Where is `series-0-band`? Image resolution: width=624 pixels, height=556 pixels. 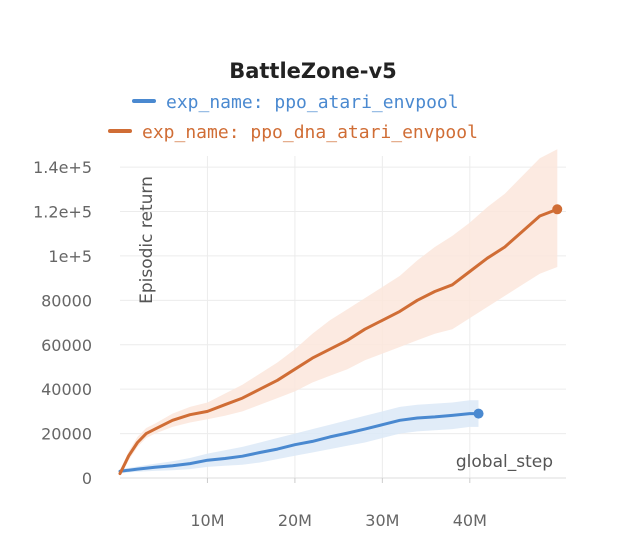
series-0-band is located at coordinates (299, 437).